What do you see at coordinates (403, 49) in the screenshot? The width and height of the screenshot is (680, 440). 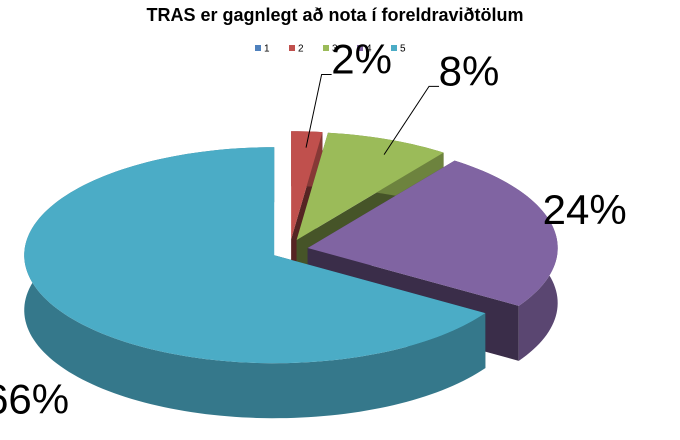 I see `legend-label: 5` at bounding box center [403, 49].